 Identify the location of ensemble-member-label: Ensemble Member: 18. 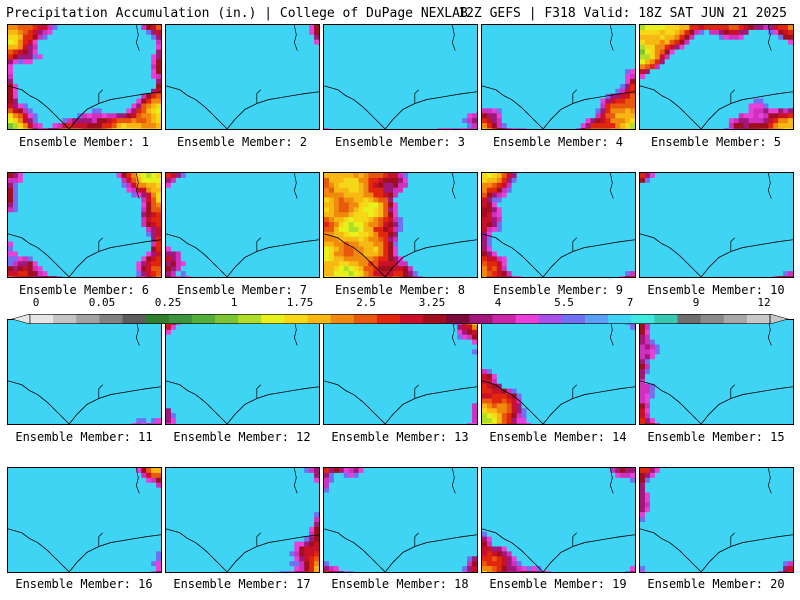
(400, 584).